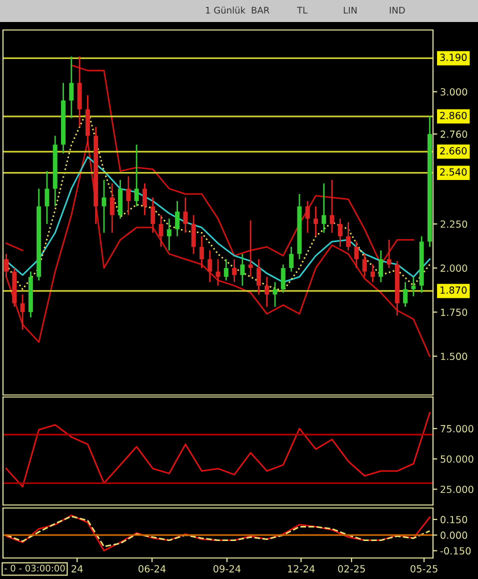 The height and width of the screenshot is (579, 478). What do you see at coordinates (261, 10) in the screenshot?
I see `text: BAR` at bounding box center [261, 10].